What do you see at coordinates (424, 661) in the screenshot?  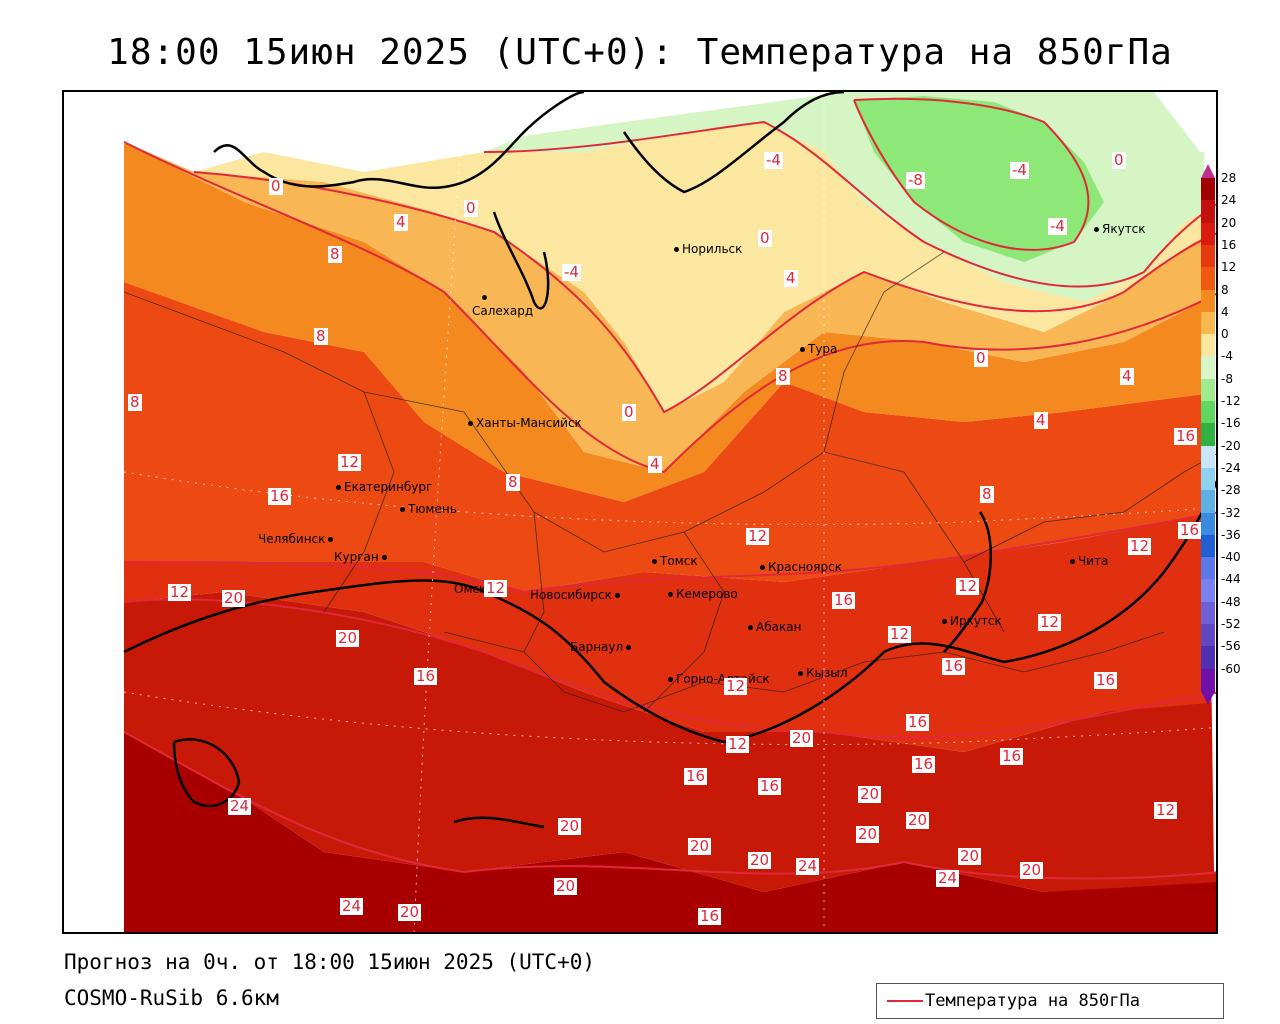 I see `border-kazakhstan` at bounding box center [424, 661].